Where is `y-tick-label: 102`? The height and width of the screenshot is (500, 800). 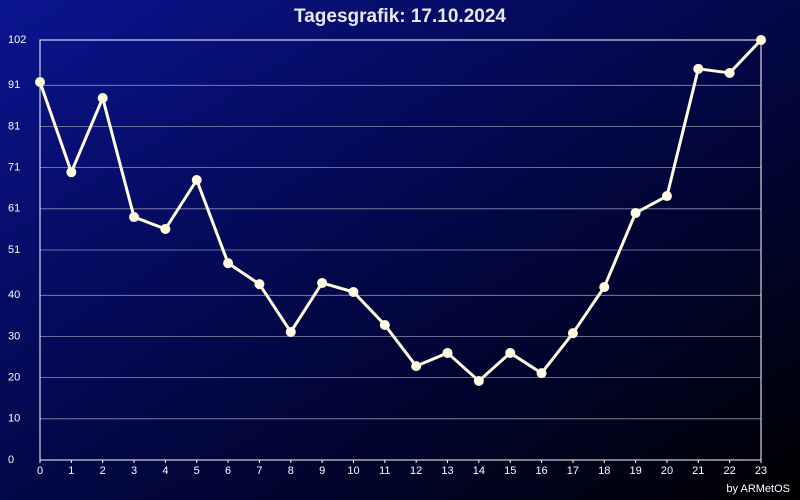
y-tick-label: 102 is located at coordinates (17, 40).